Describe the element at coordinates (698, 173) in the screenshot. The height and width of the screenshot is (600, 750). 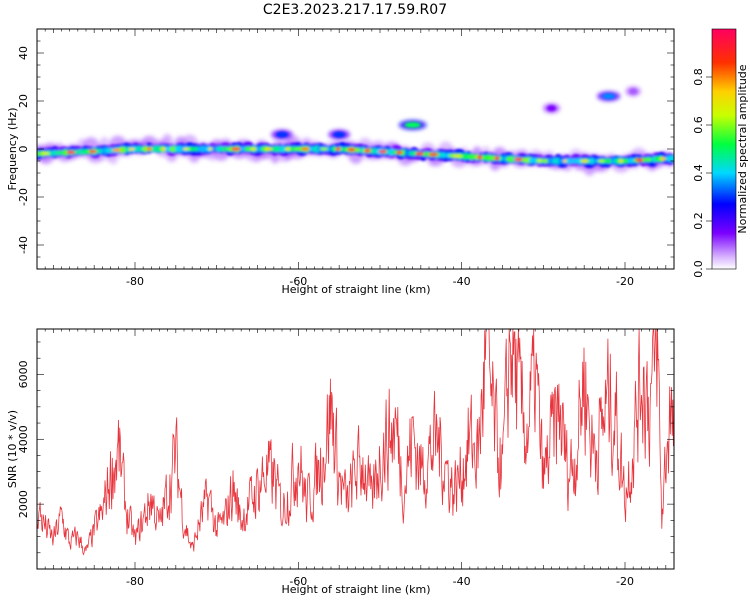
I see `colorbar-tick-label: 0.4` at that location.